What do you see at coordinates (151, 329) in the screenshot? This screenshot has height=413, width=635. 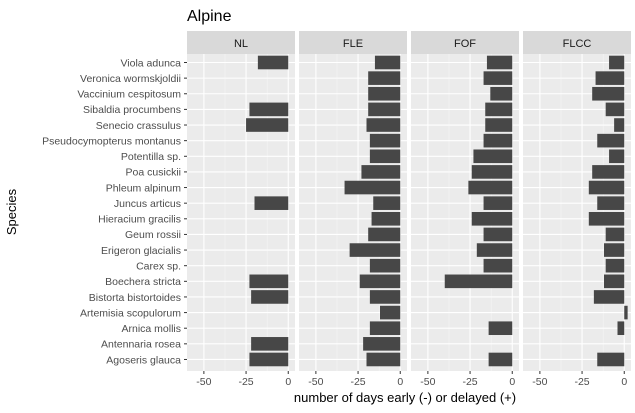 I see `y-tick-label: Arnica mollis` at bounding box center [151, 329].